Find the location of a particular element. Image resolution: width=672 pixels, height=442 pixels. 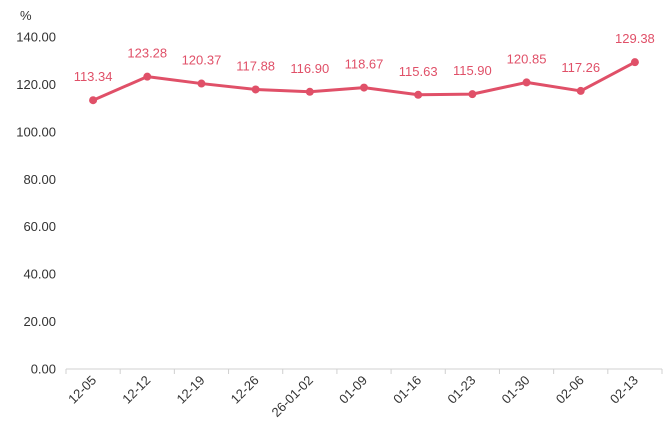

x-tick-label: 02-06 is located at coordinates (570, 390).